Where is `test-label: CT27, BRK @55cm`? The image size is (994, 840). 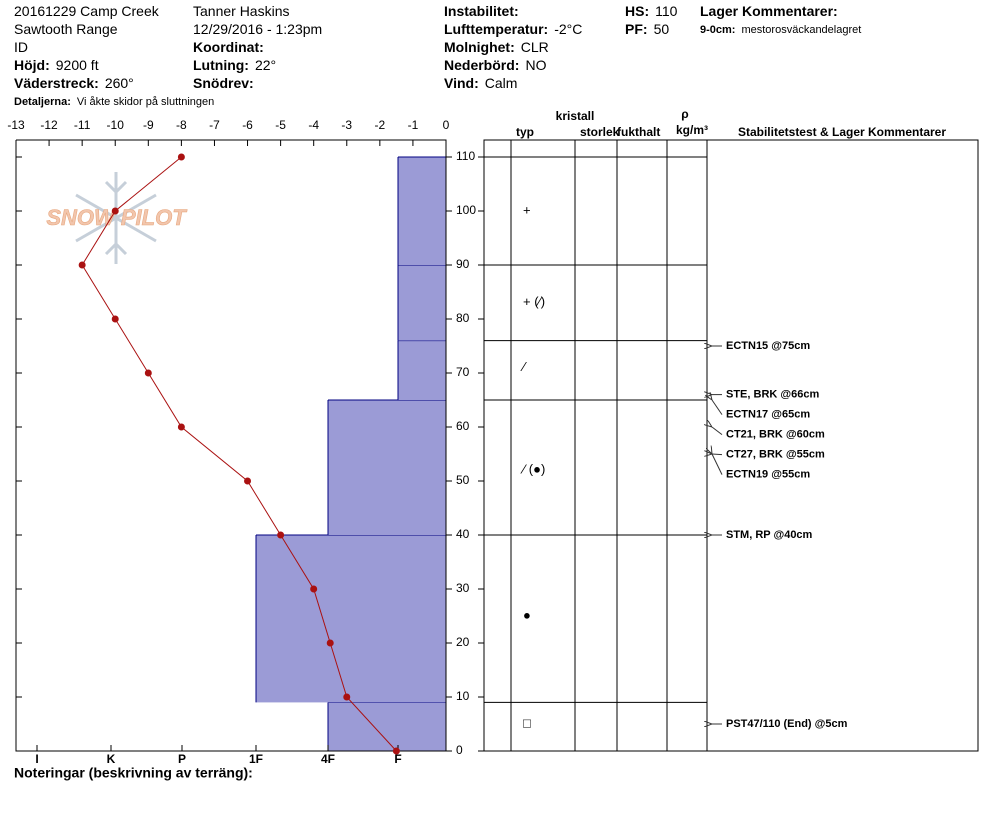 test-label: CT27, BRK @55cm is located at coordinates (775, 455).